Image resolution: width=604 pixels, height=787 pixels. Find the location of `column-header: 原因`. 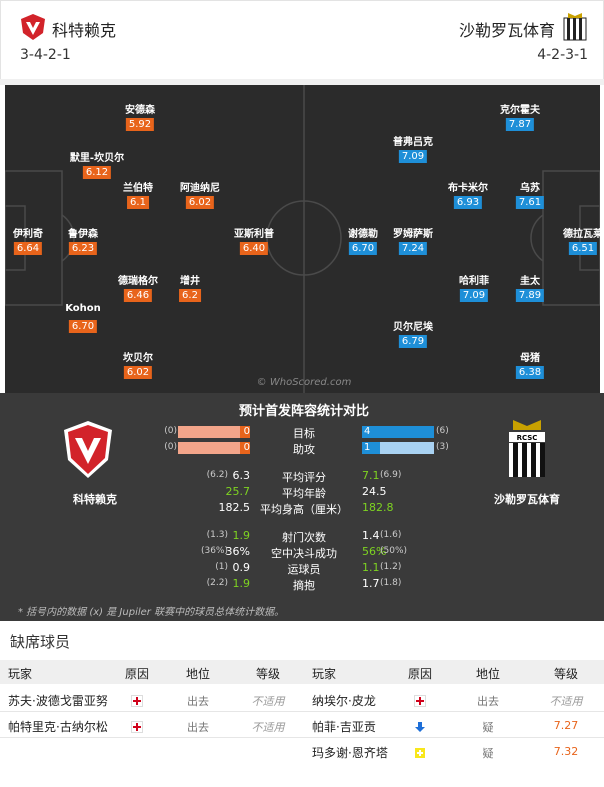

column-header: 原因 is located at coordinates (137, 674).